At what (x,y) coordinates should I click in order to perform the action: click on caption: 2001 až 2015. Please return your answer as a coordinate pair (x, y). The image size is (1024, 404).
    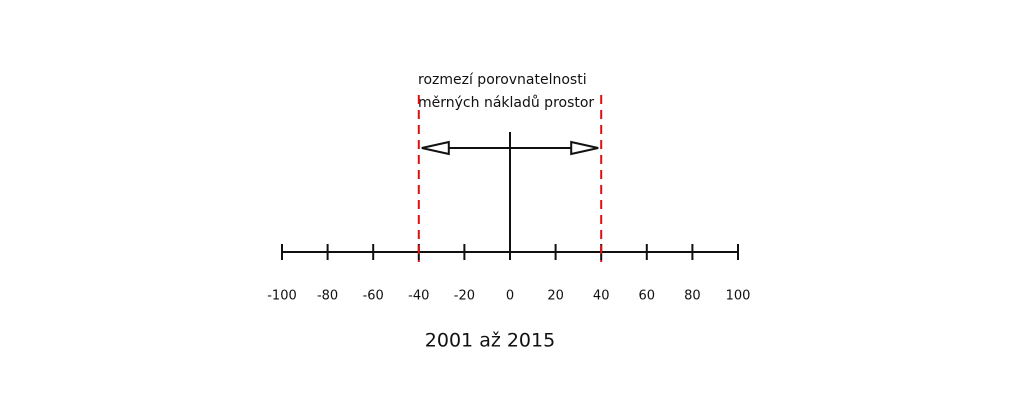
    Looking at the image, I should click on (490, 341).